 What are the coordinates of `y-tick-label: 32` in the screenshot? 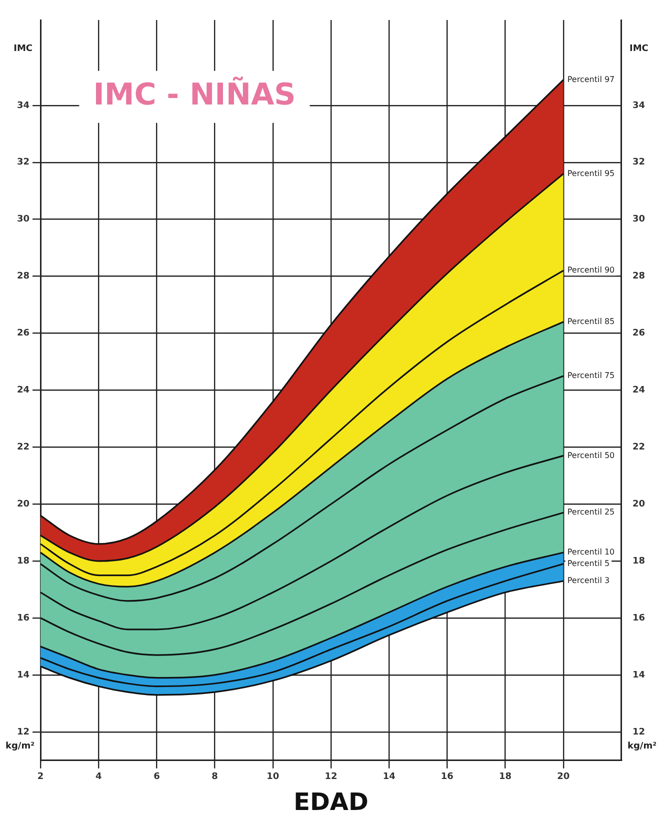 It's located at (23, 163).